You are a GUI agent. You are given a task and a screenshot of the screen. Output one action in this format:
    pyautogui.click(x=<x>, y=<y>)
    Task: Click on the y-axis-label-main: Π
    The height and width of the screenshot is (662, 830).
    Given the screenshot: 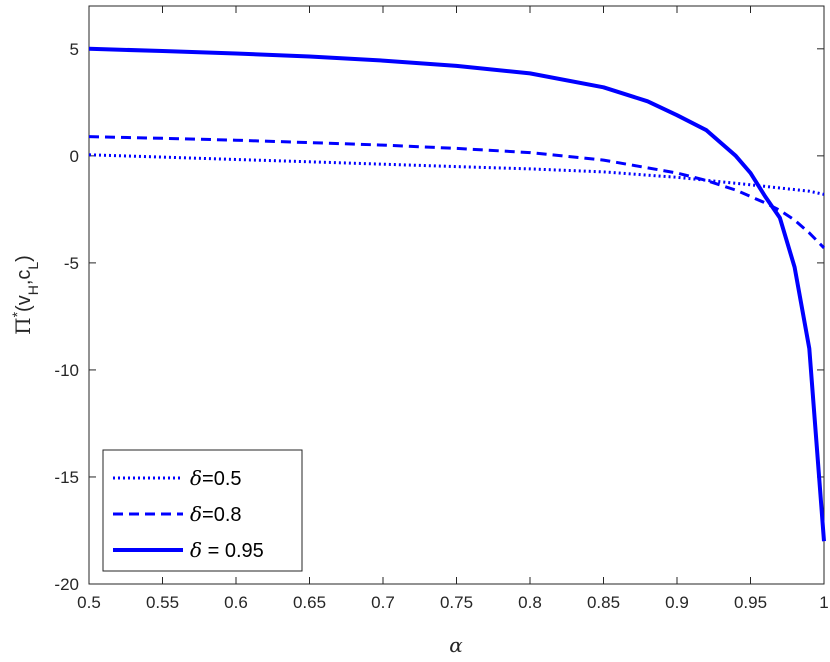 What is the action you would take?
    pyautogui.click(x=23, y=325)
    